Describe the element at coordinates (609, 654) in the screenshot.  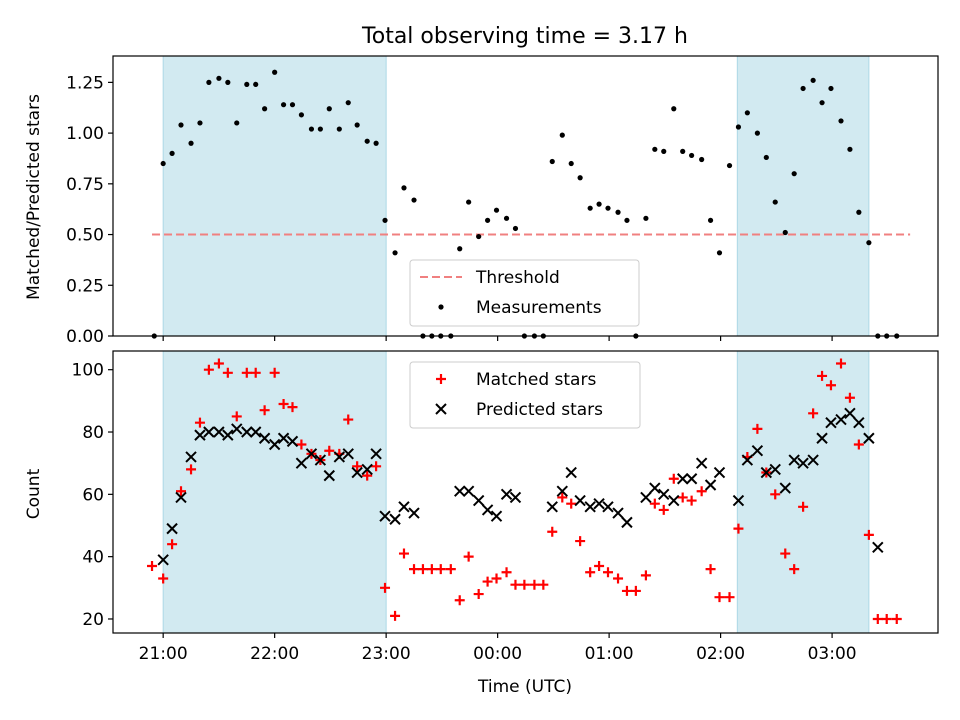
I see `x-tick-label: 01:00` at that location.